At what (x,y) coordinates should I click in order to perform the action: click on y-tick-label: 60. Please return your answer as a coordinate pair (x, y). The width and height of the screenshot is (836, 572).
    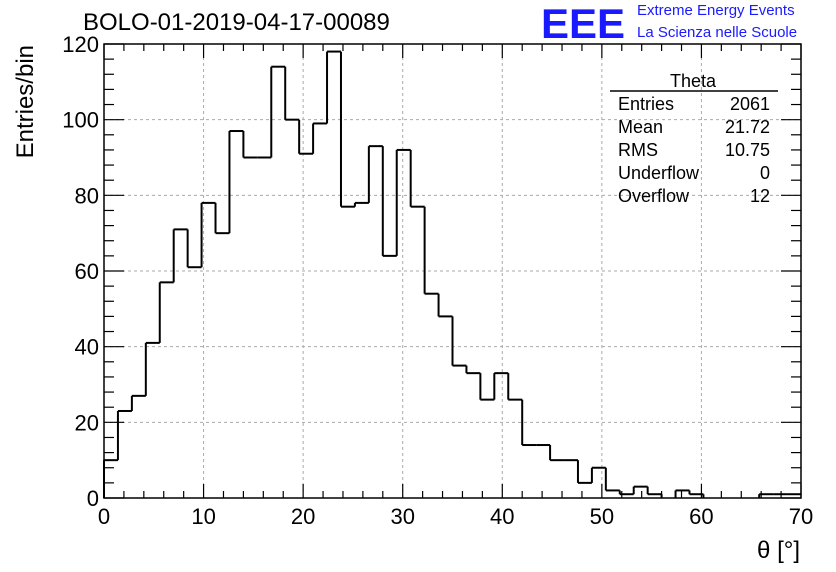
    Looking at the image, I should click on (87, 271).